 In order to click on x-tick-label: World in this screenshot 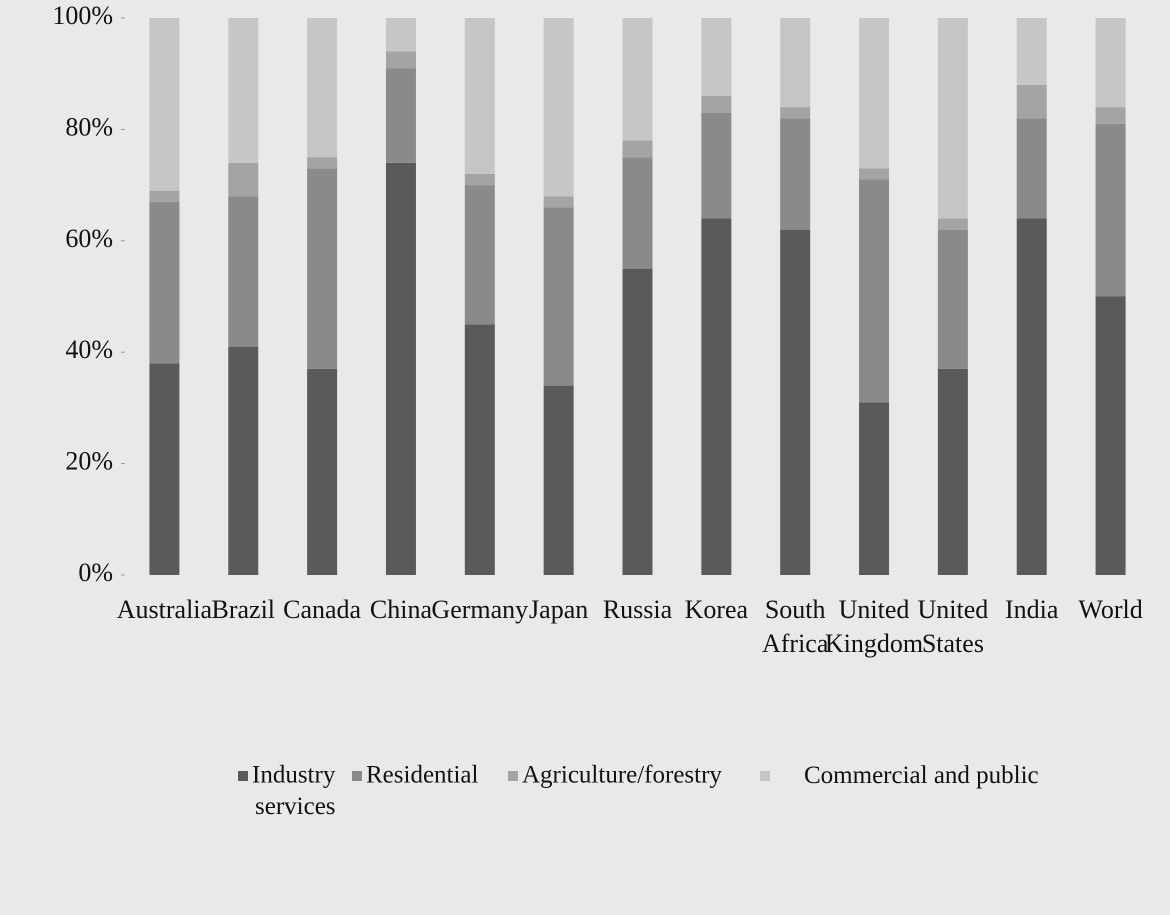, I will do `click(1110, 609)`.